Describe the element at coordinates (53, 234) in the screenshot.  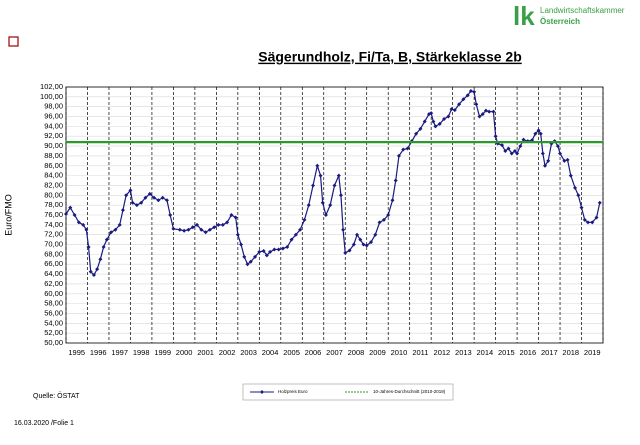
I see `y-tick-label: 72,00` at that location.